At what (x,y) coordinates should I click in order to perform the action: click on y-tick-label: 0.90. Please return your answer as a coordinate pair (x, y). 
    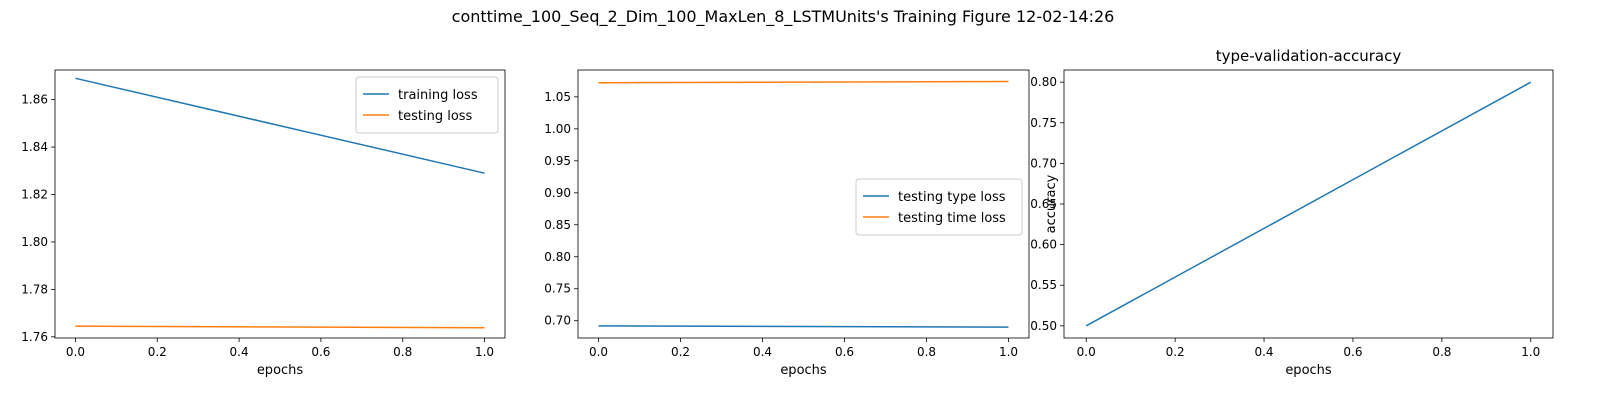
    Looking at the image, I should click on (557, 193).